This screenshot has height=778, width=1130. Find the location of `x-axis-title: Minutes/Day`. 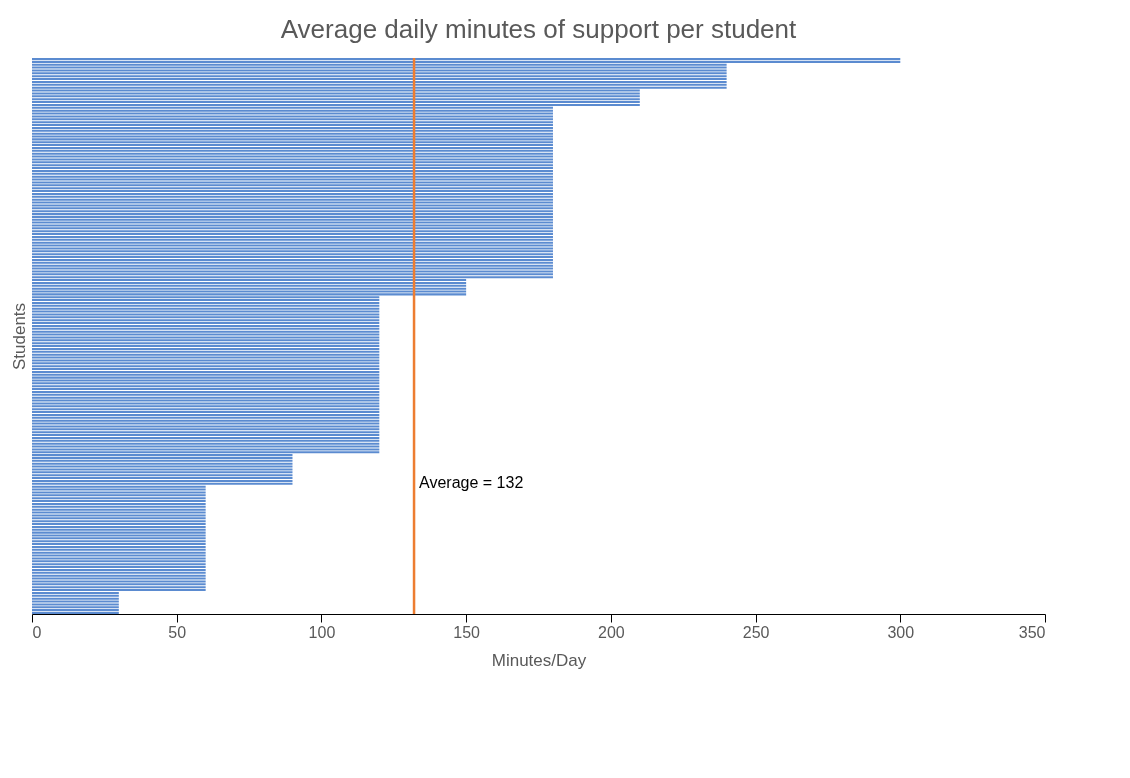

x-axis-title: Minutes/Day is located at coordinates (539, 660).